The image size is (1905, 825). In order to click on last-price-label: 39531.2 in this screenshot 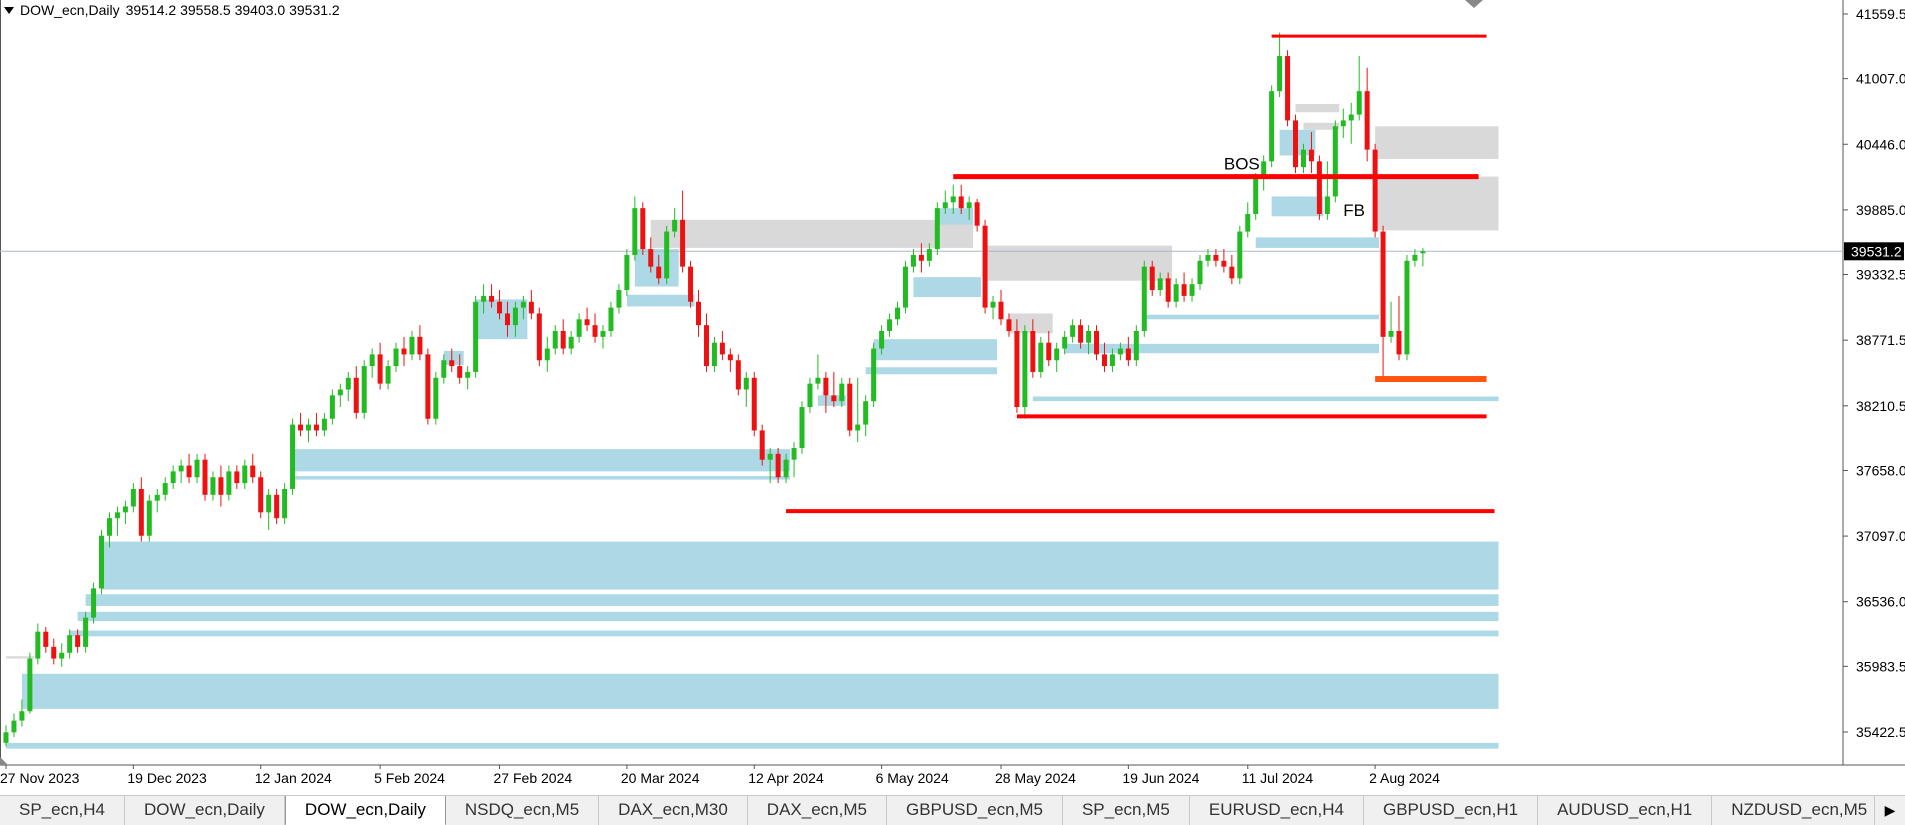, I will do `click(1876, 251)`.